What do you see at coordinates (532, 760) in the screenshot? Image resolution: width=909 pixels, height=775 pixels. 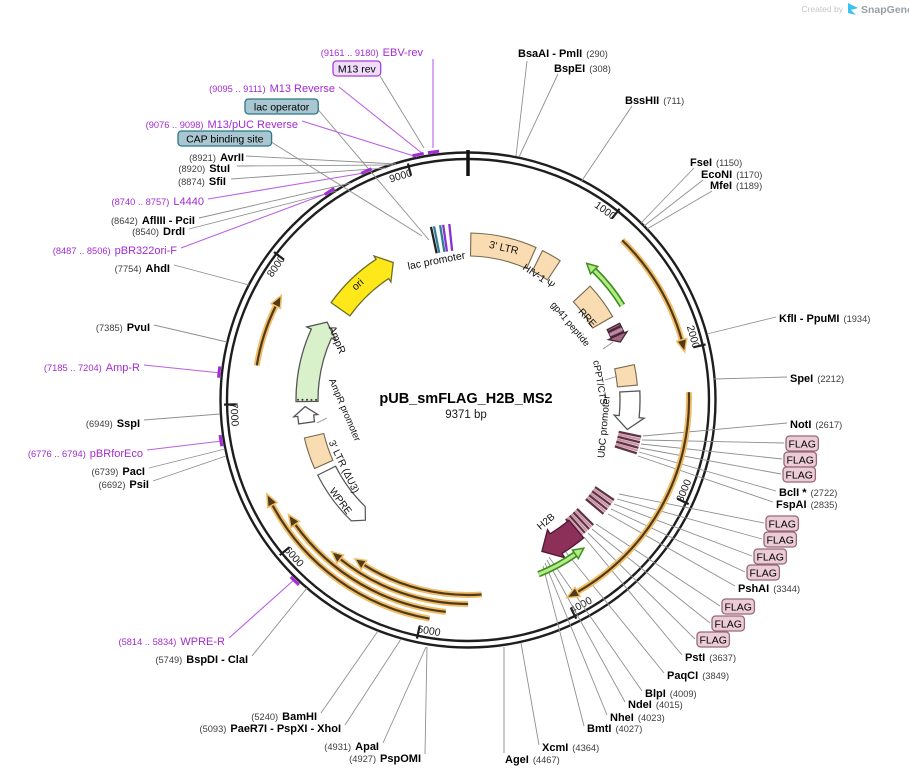 I see `site-label-agei: AgeI (4467)` at bounding box center [532, 760].